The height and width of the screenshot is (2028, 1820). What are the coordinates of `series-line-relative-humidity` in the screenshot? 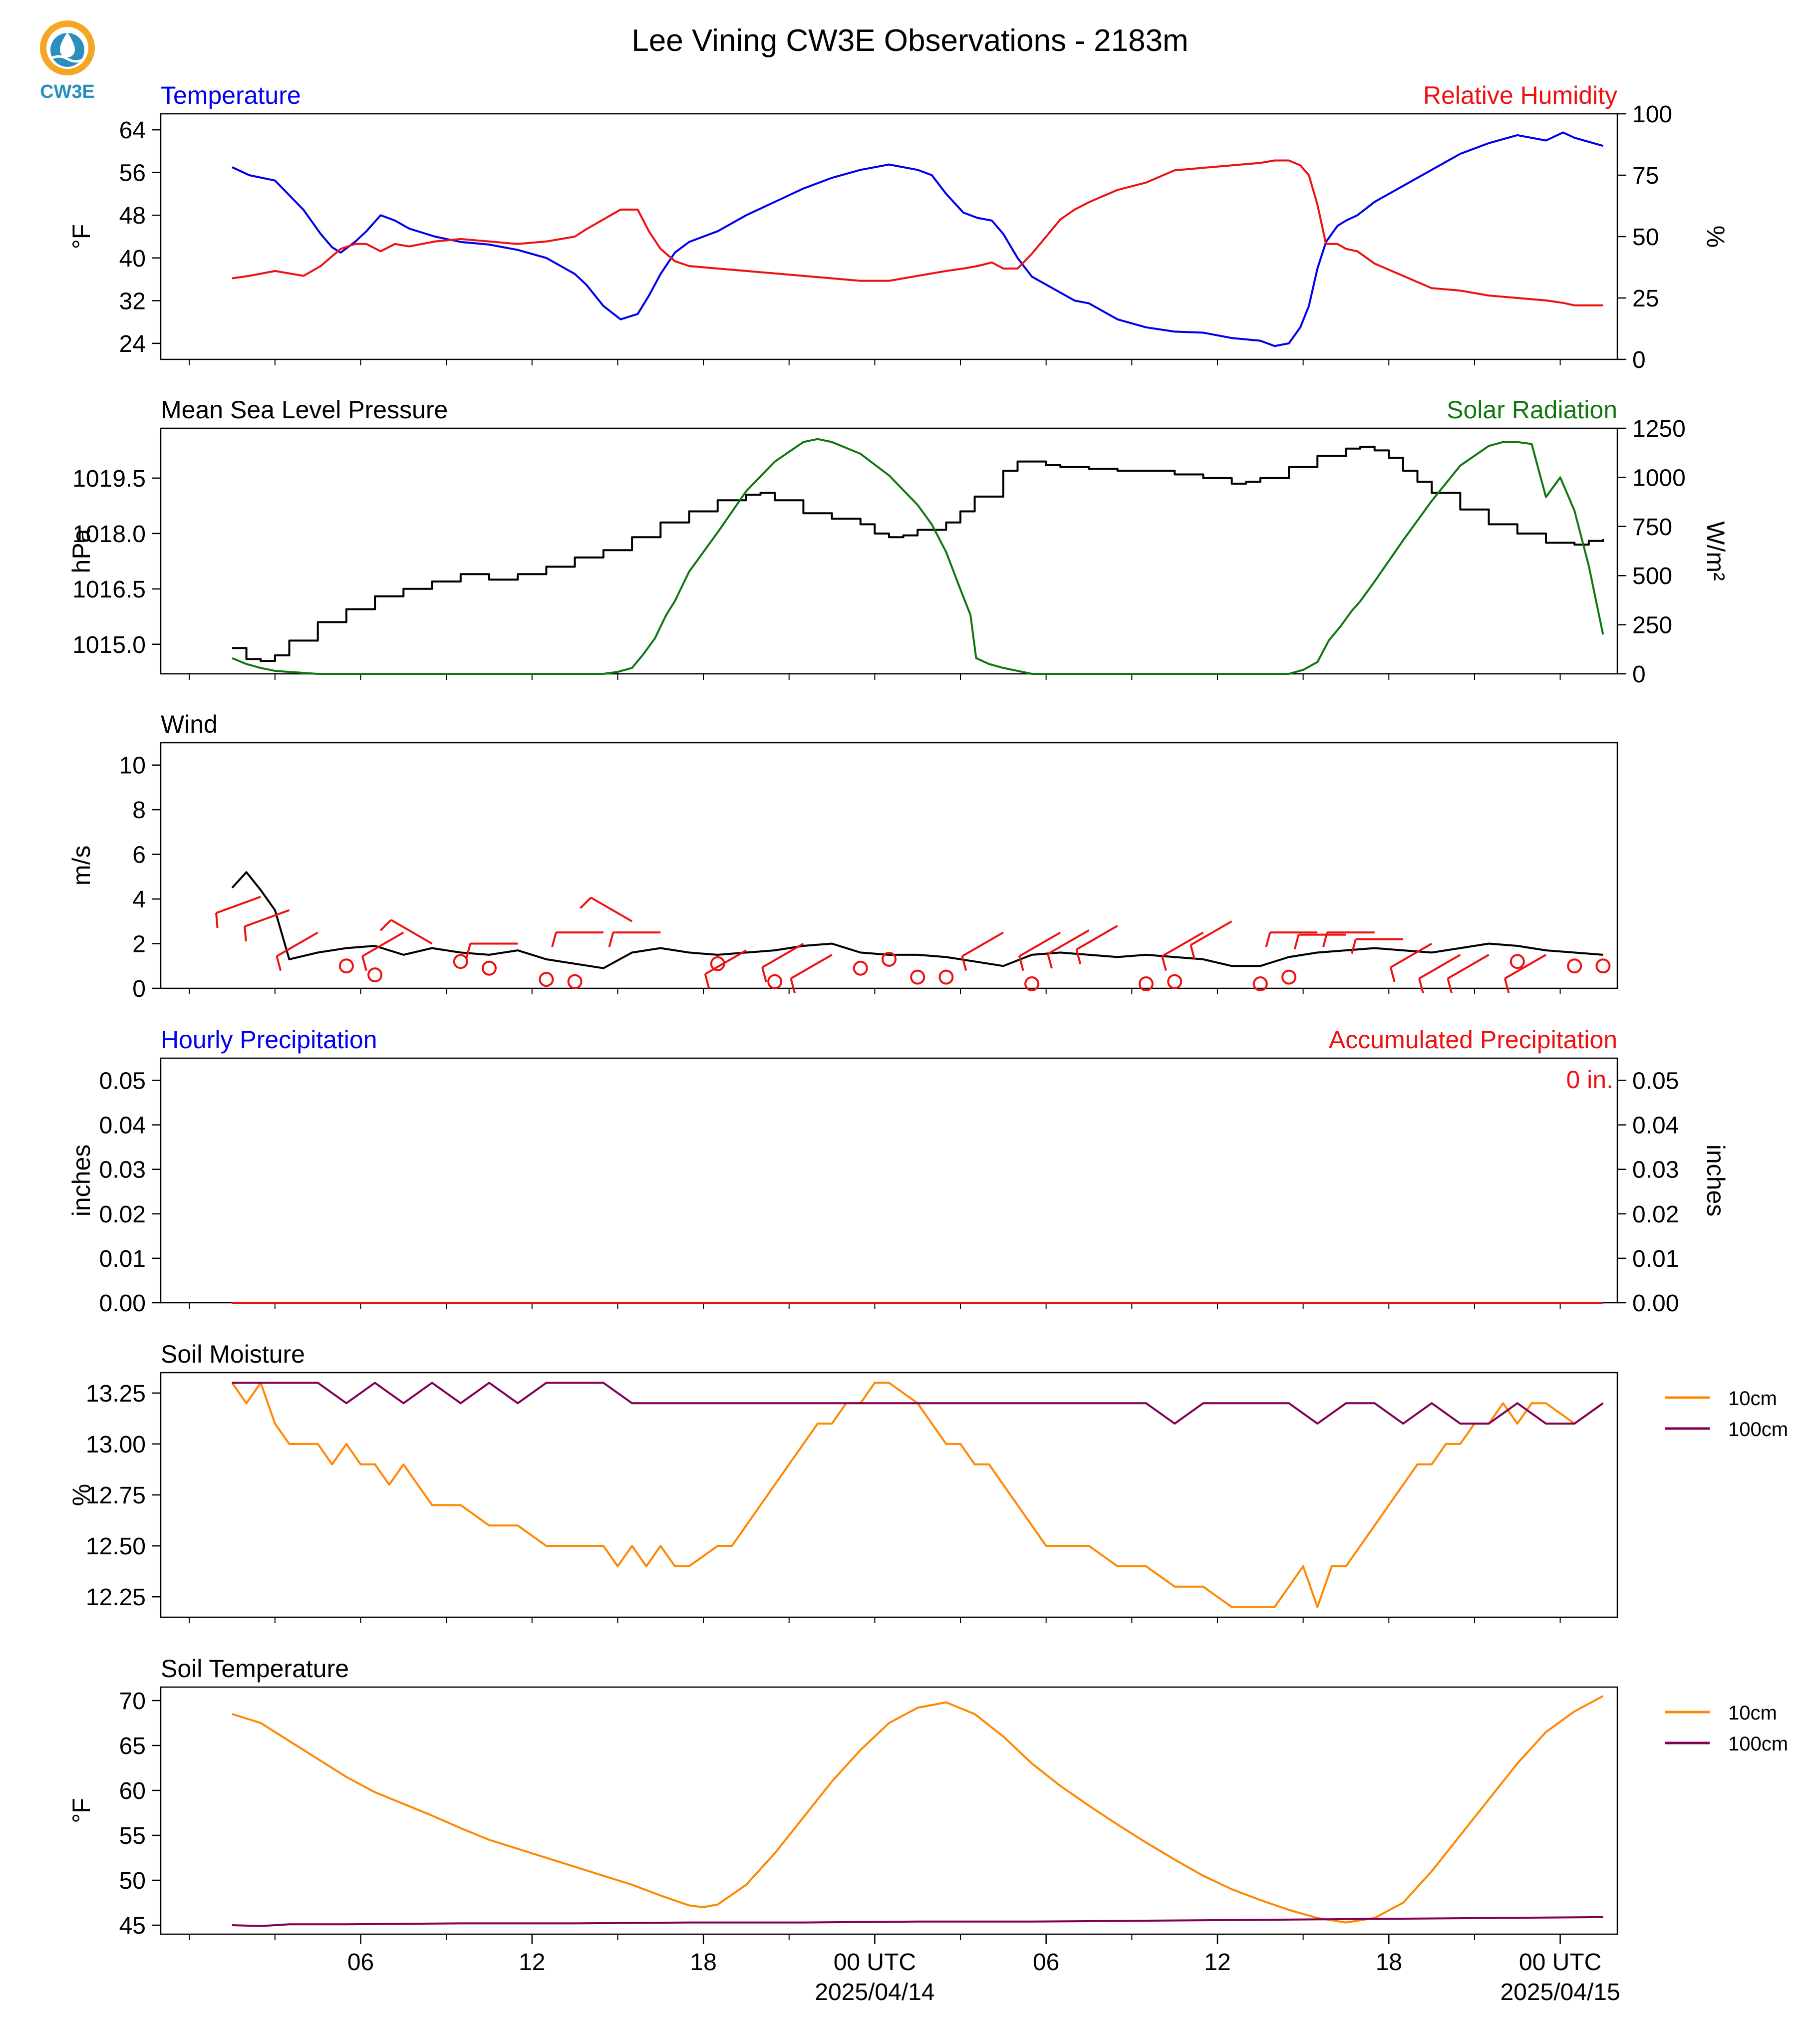 It's located at (917, 232).